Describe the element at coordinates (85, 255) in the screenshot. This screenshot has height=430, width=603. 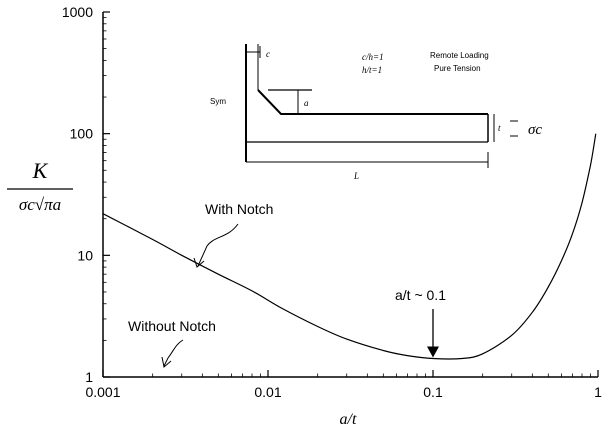
I see `y-tick-label: 10` at that location.